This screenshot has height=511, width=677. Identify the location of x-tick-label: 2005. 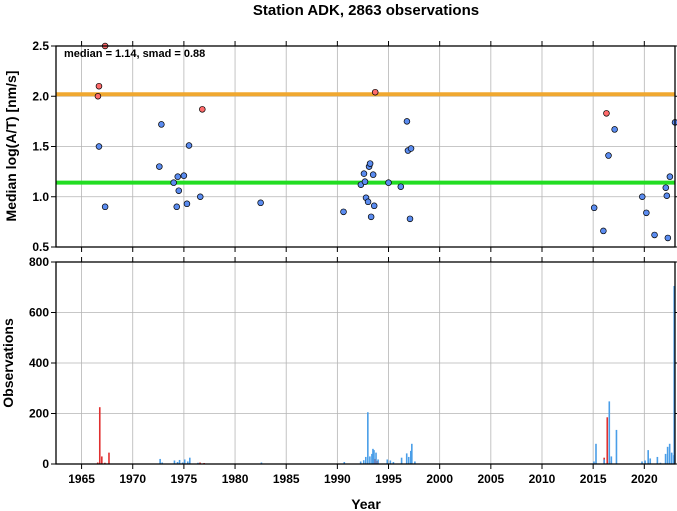
(490, 479).